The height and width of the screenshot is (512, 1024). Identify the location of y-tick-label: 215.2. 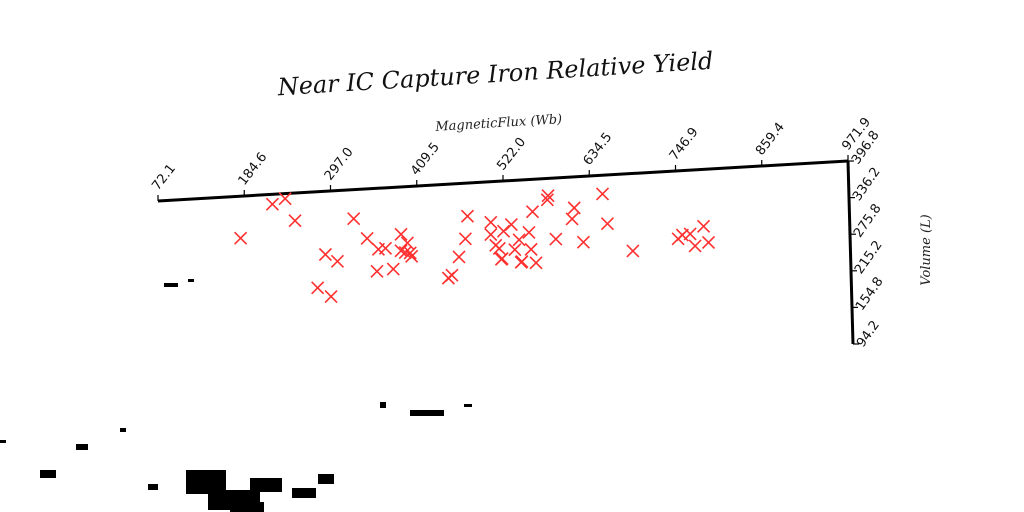
(869, 257).